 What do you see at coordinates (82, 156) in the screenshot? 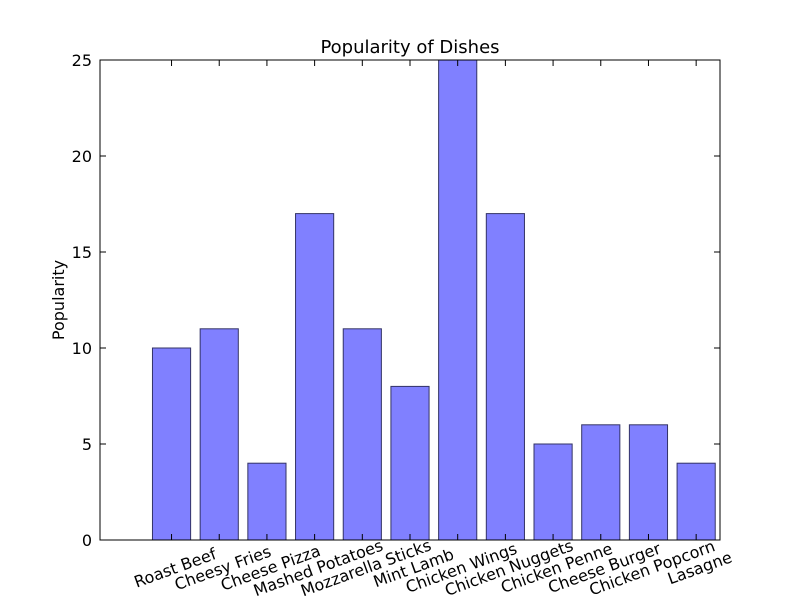
I see `y-tick-label: 20` at bounding box center [82, 156].